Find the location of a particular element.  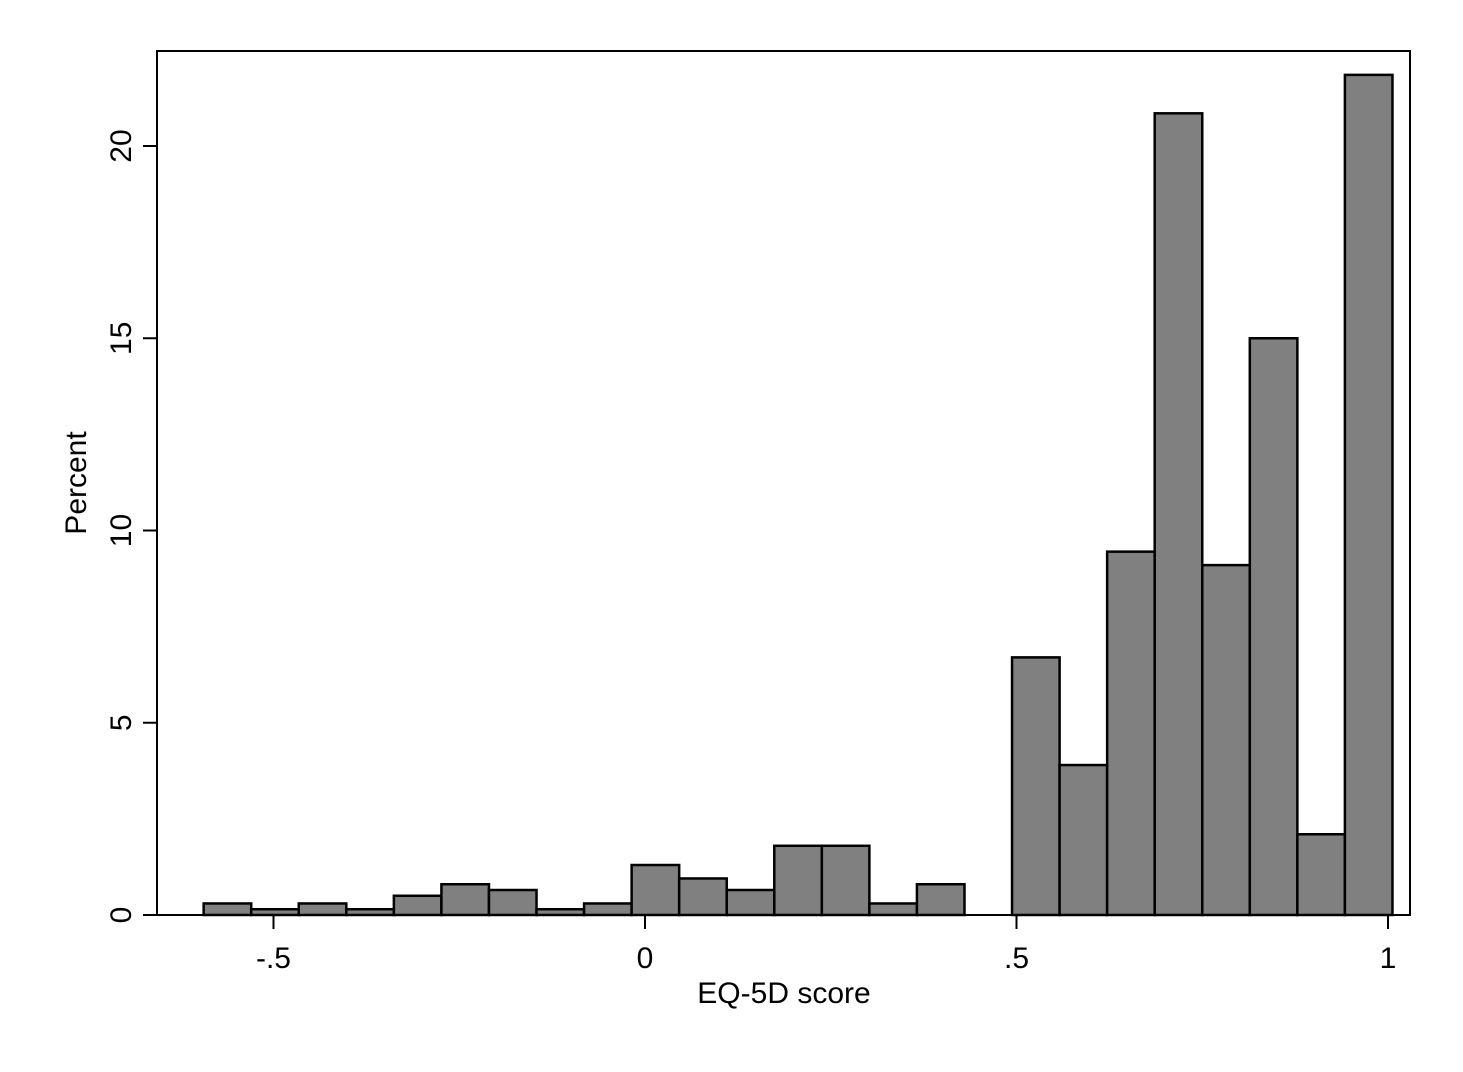

y-tick-label-0: 0 is located at coordinates (121, 915).